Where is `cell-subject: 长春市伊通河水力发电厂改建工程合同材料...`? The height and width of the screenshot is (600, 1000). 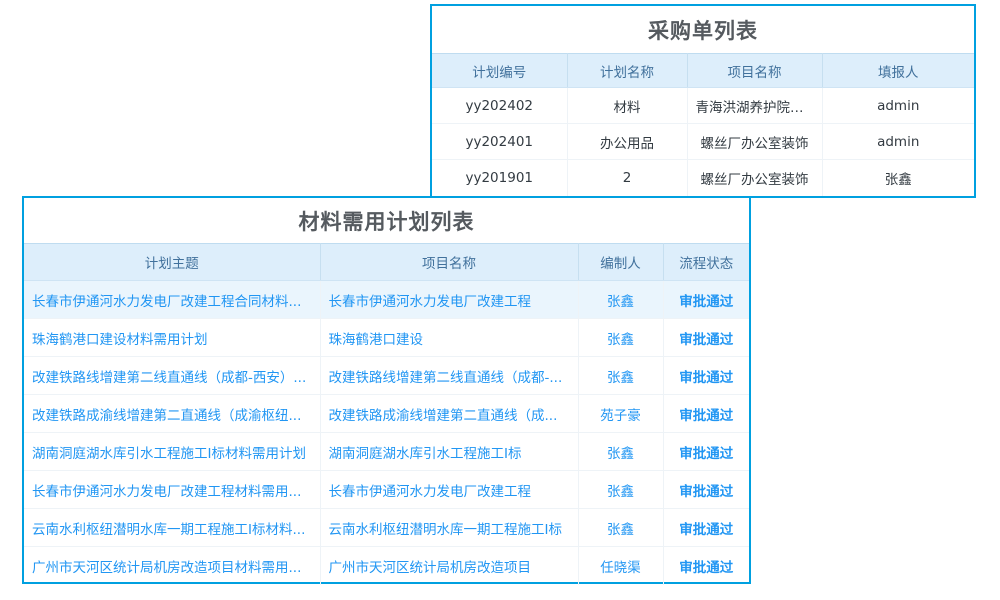
cell-subject: 长春市伊通河水力发电厂改建工程合同材料... is located at coordinates (172, 299).